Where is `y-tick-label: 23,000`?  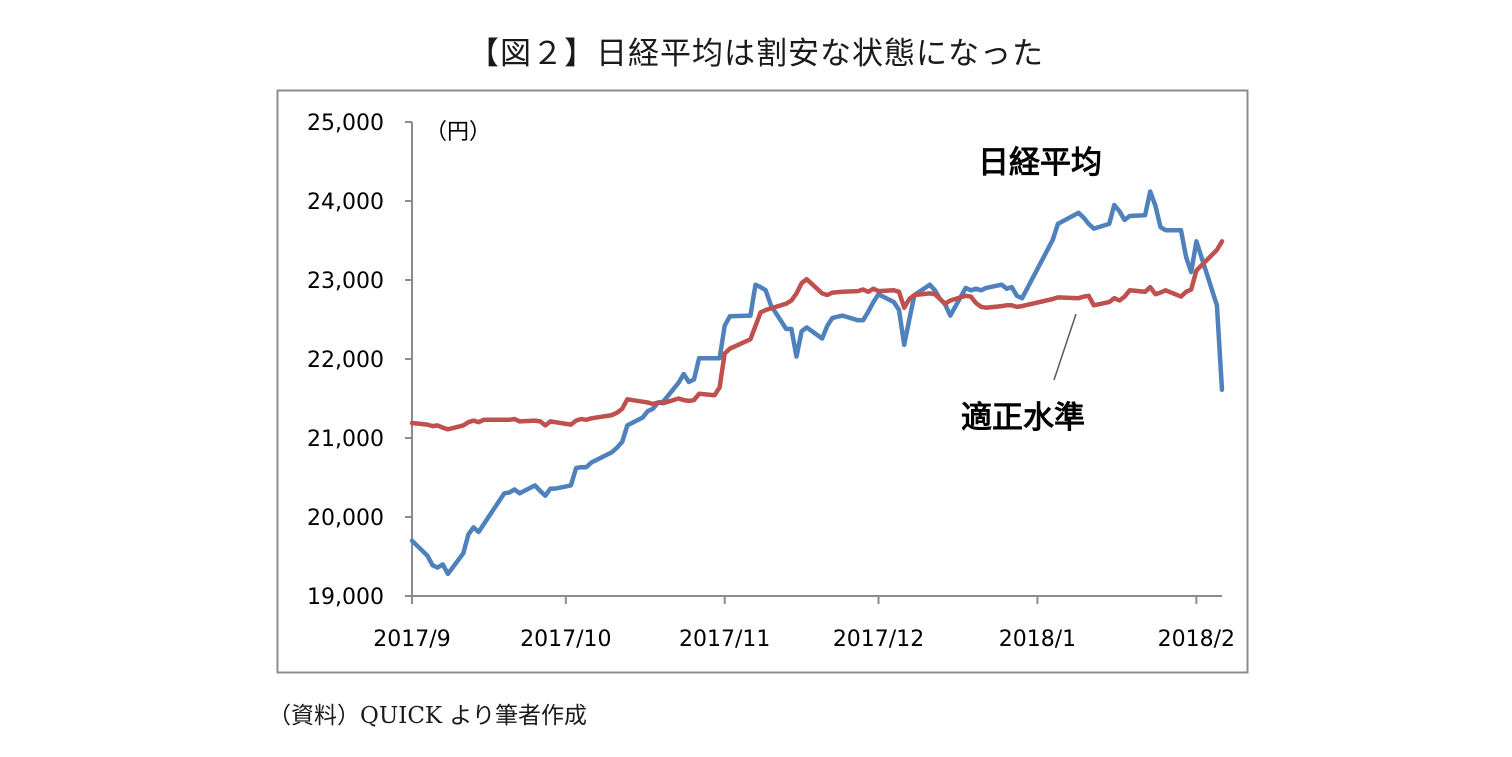 y-tick-label: 23,000 is located at coordinates (345, 281).